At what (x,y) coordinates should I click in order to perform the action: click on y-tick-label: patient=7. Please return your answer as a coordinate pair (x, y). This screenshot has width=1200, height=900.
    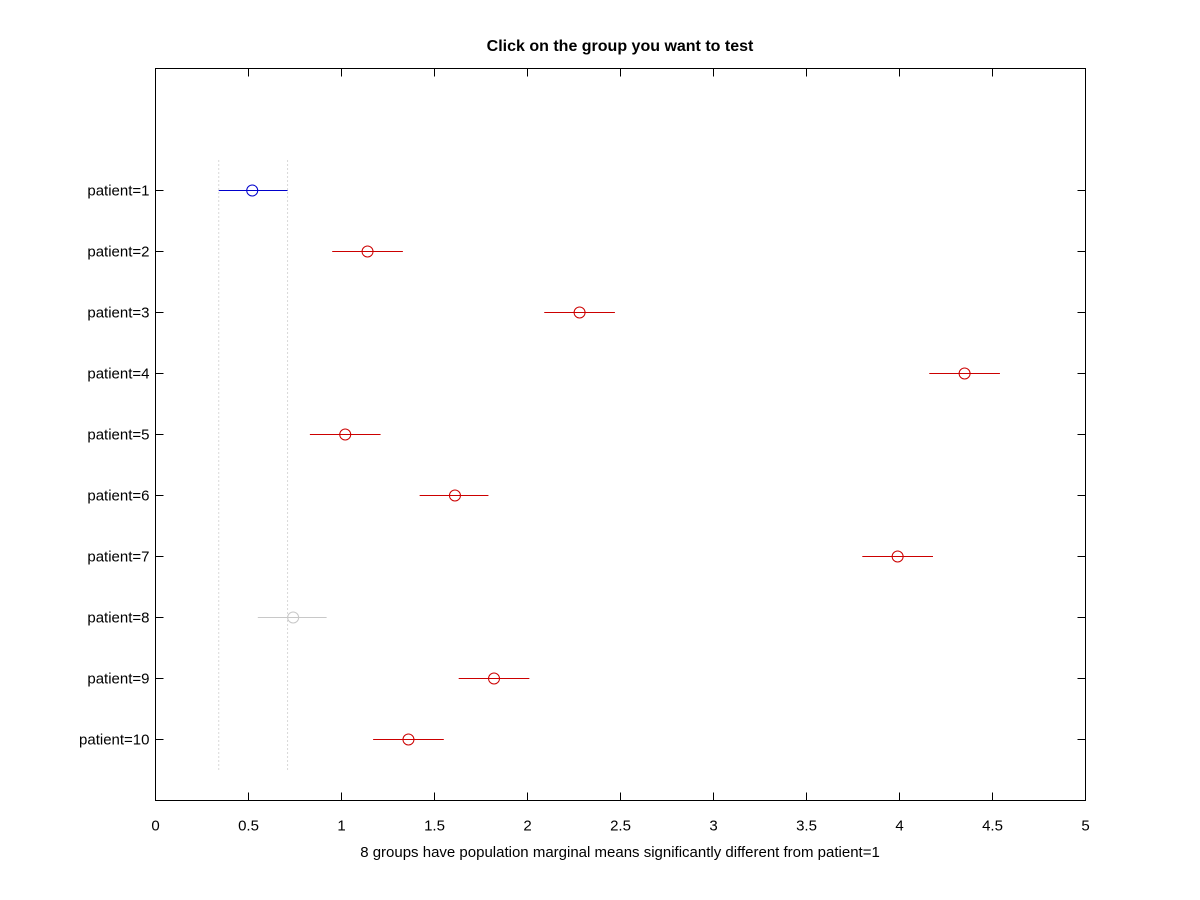
    Looking at the image, I should click on (118, 557).